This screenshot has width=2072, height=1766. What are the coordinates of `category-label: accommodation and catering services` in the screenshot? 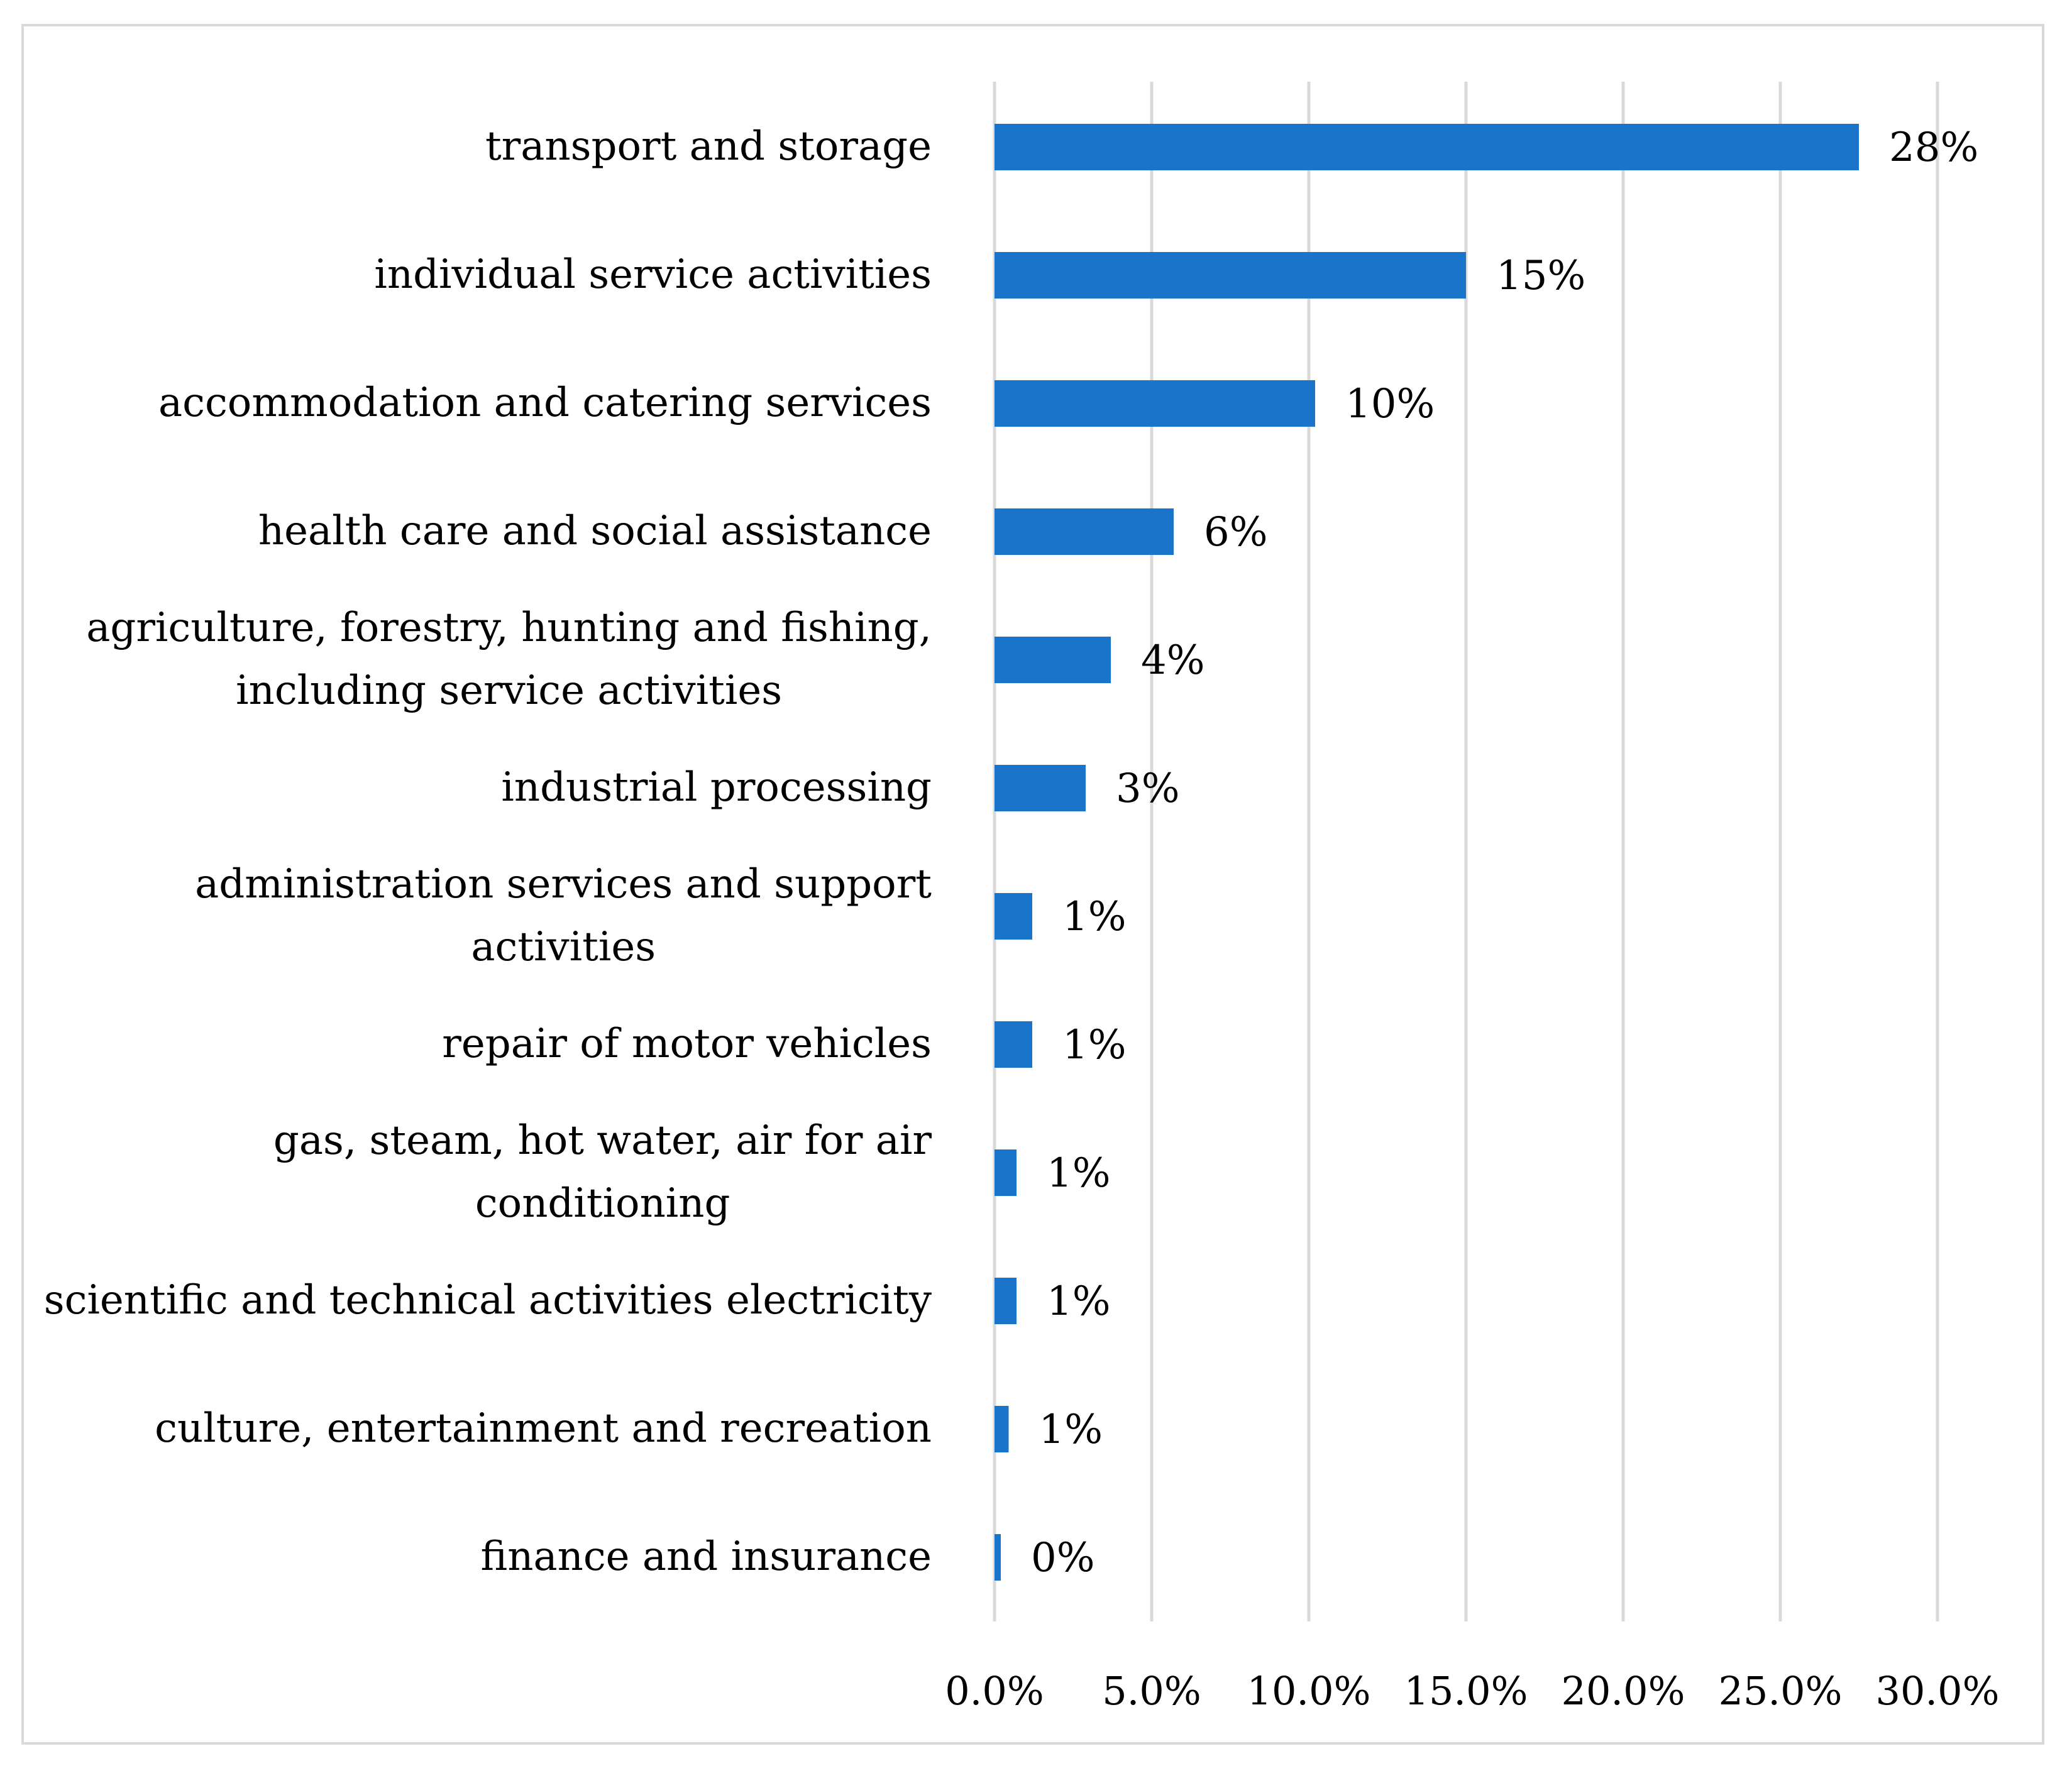 It's located at (545, 403).